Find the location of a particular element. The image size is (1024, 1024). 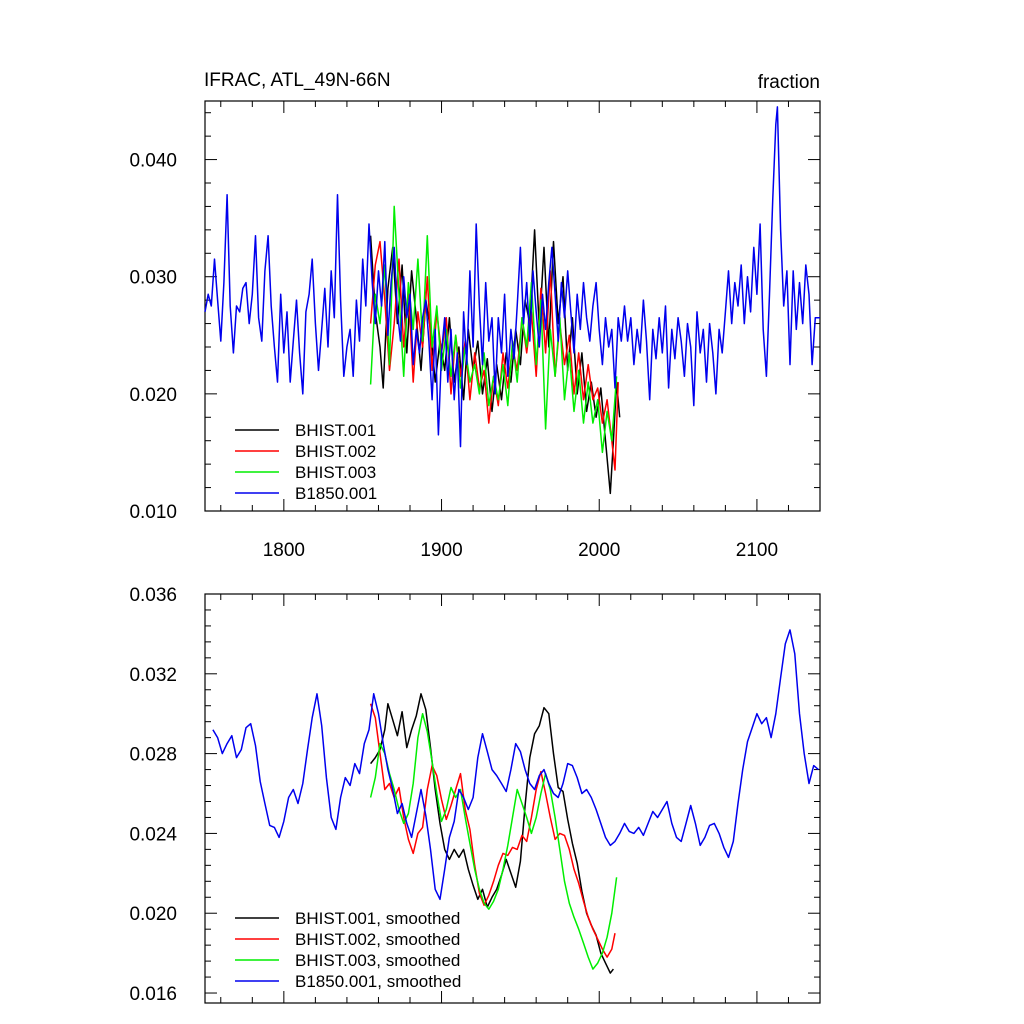

x-tick-label: 2000 is located at coordinates (599, 550).